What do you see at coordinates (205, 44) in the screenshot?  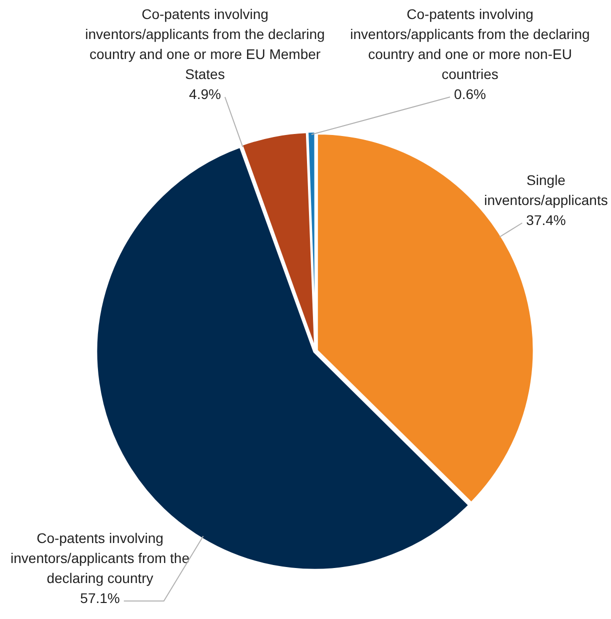 I see `slice-label: Co-patents involving inventors/applicants from the declaring country and one or more EU Member States` at bounding box center [205, 44].